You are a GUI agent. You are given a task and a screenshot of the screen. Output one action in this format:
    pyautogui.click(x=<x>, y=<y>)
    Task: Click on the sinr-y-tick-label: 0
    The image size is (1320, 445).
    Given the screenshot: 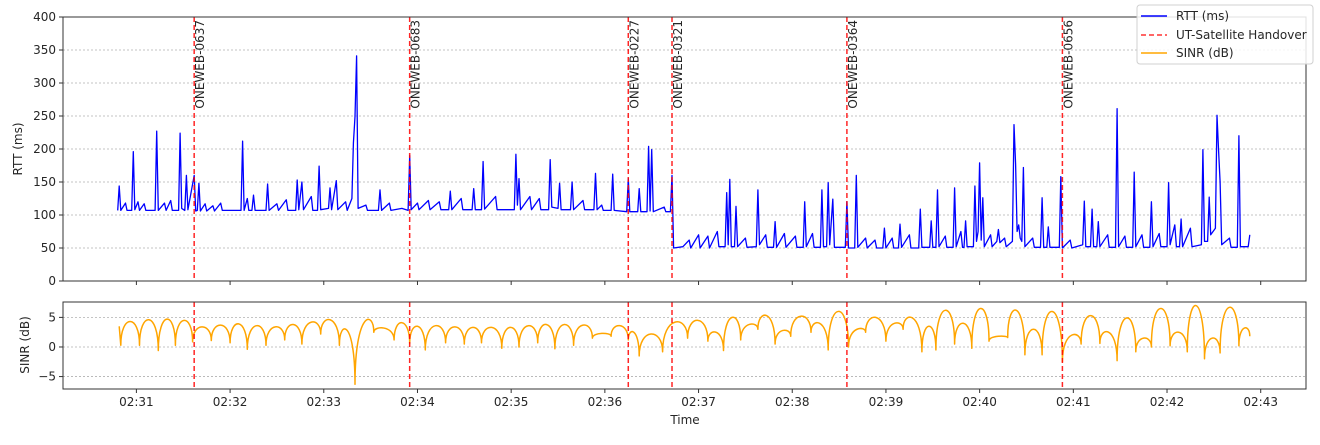 What is the action you would take?
    pyautogui.click(x=52, y=347)
    